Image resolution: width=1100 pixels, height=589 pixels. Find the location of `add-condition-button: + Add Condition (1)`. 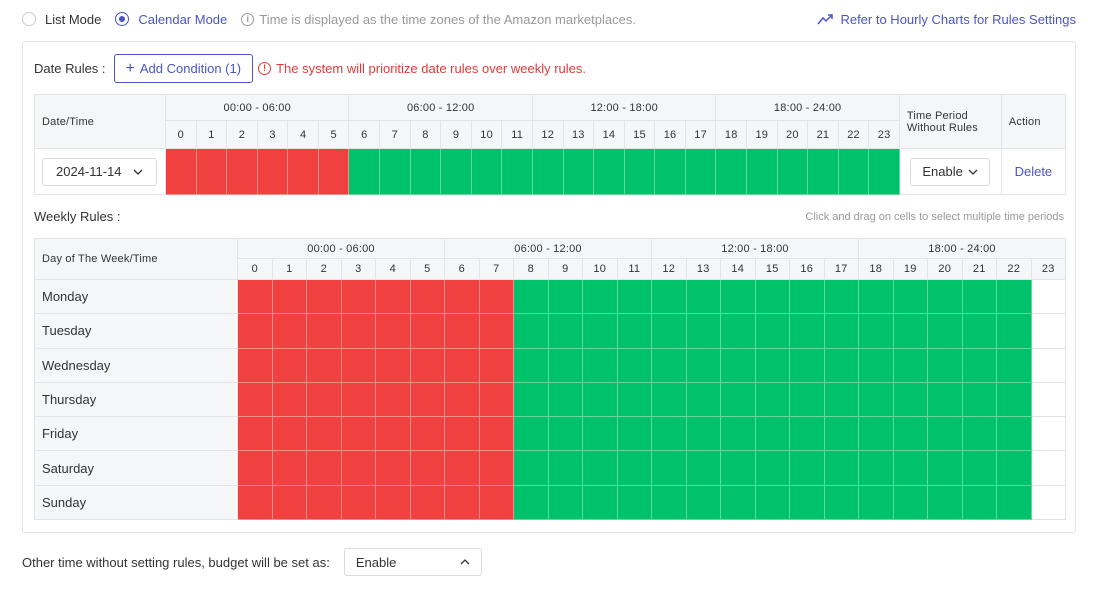

add-condition-button: + Add Condition (1) is located at coordinates (183, 68).